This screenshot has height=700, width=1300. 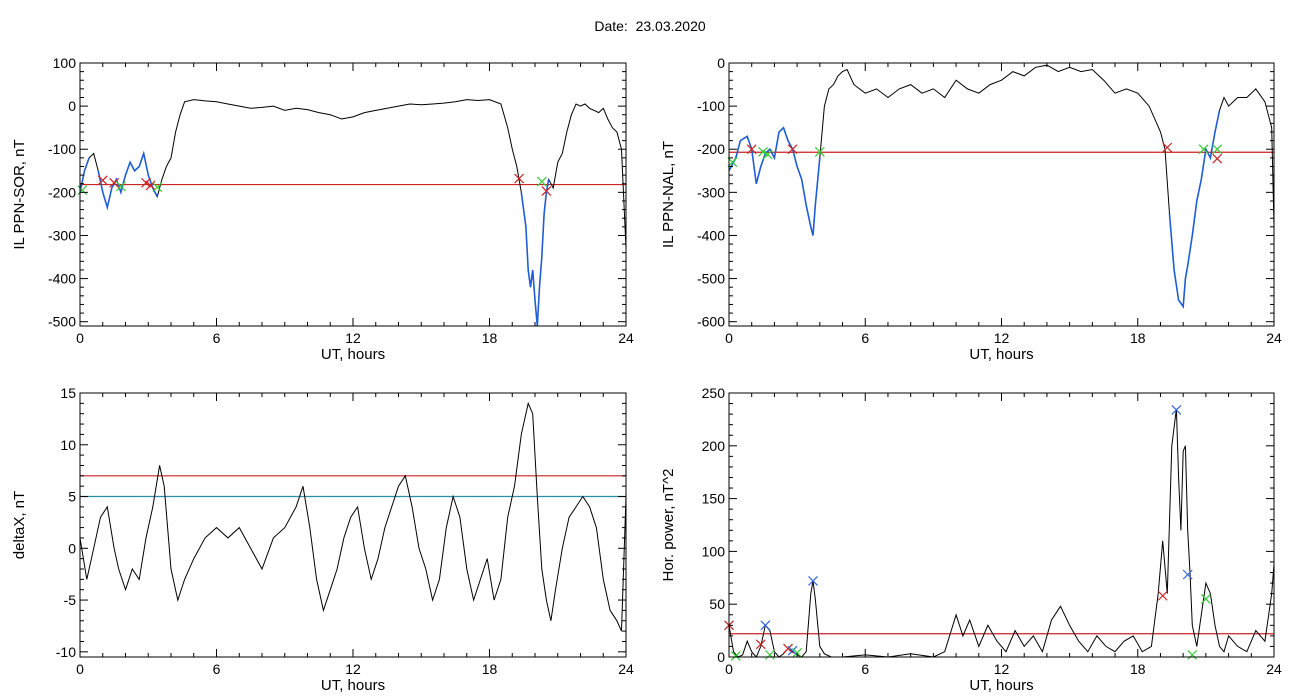 What do you see at coordinates (68, 445) in the screenshot?
I see `y-tick-label: 10` at bounding box center [68, 445].